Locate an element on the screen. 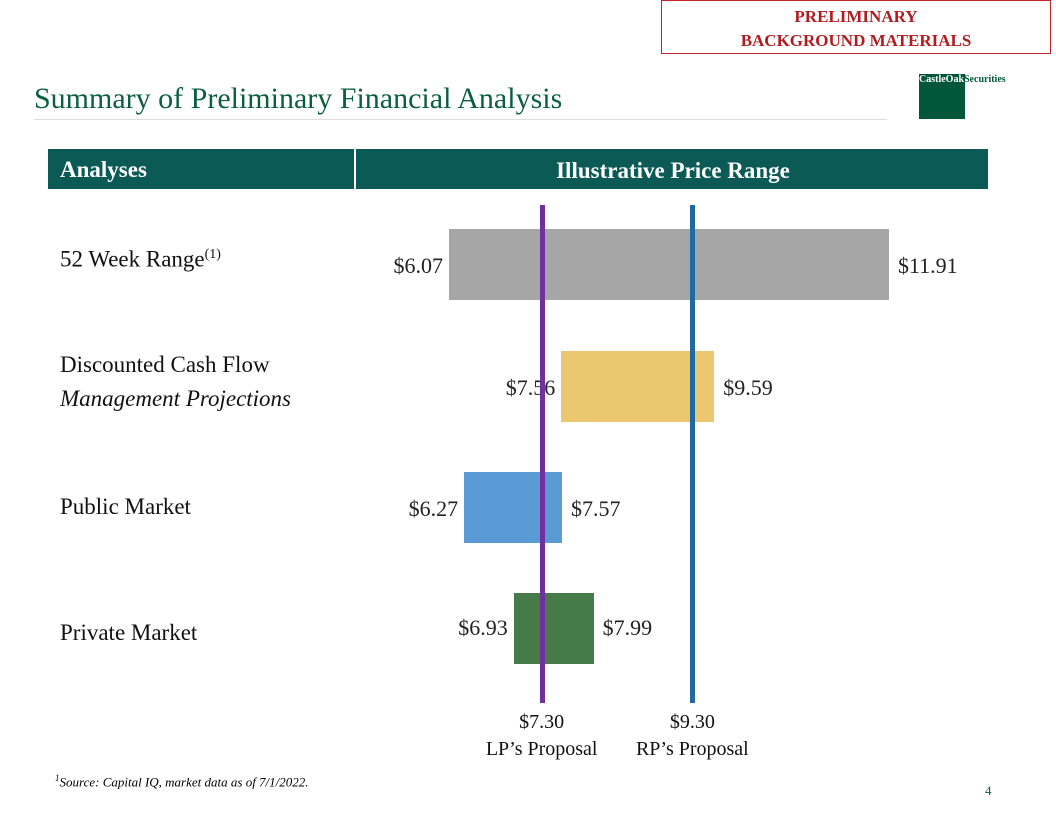 This screenshot has height=816, width=1056. title-divider is located at coordinates (460, 119).